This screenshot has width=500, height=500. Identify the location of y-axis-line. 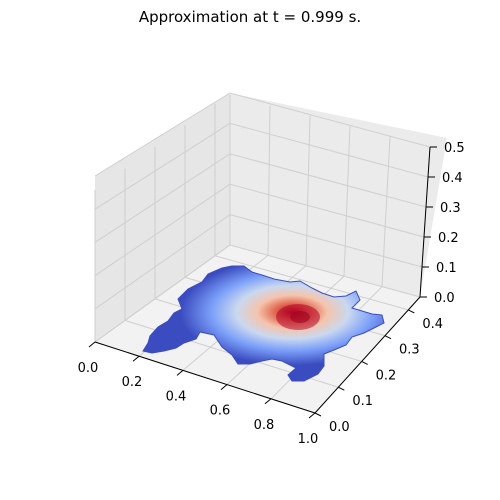
(367, 355).